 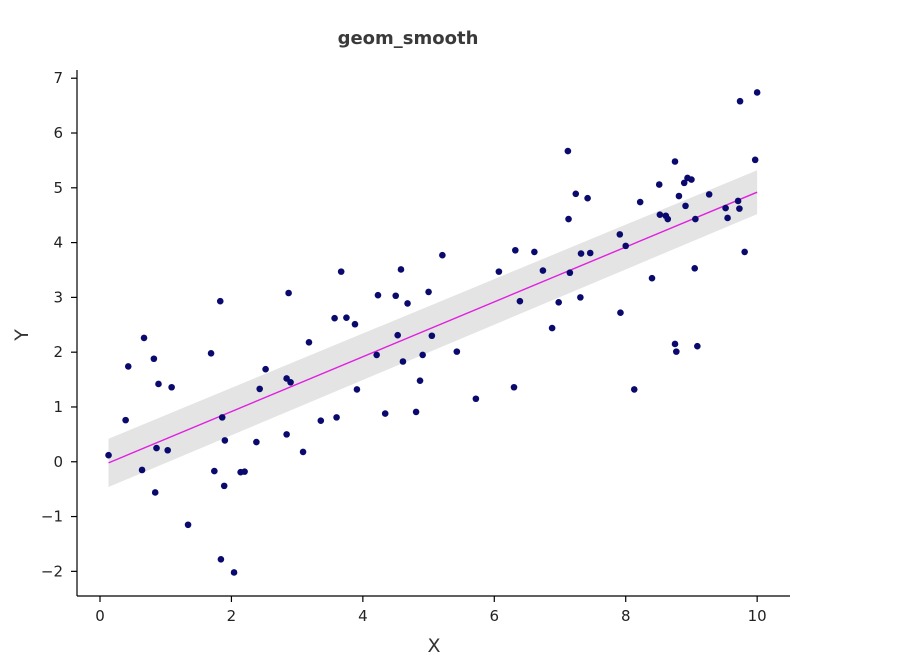 I want to click on y-tick-label: −2, so click(x=52, y=571).